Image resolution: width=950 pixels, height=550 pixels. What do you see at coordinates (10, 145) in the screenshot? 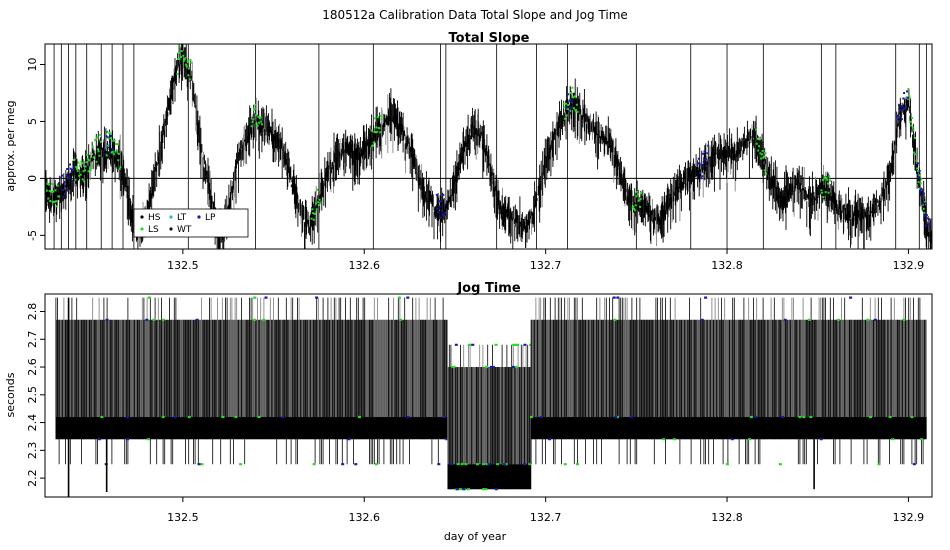
I see `total-slope-y-label: approx. per meg` at bounding box center [10, 145].